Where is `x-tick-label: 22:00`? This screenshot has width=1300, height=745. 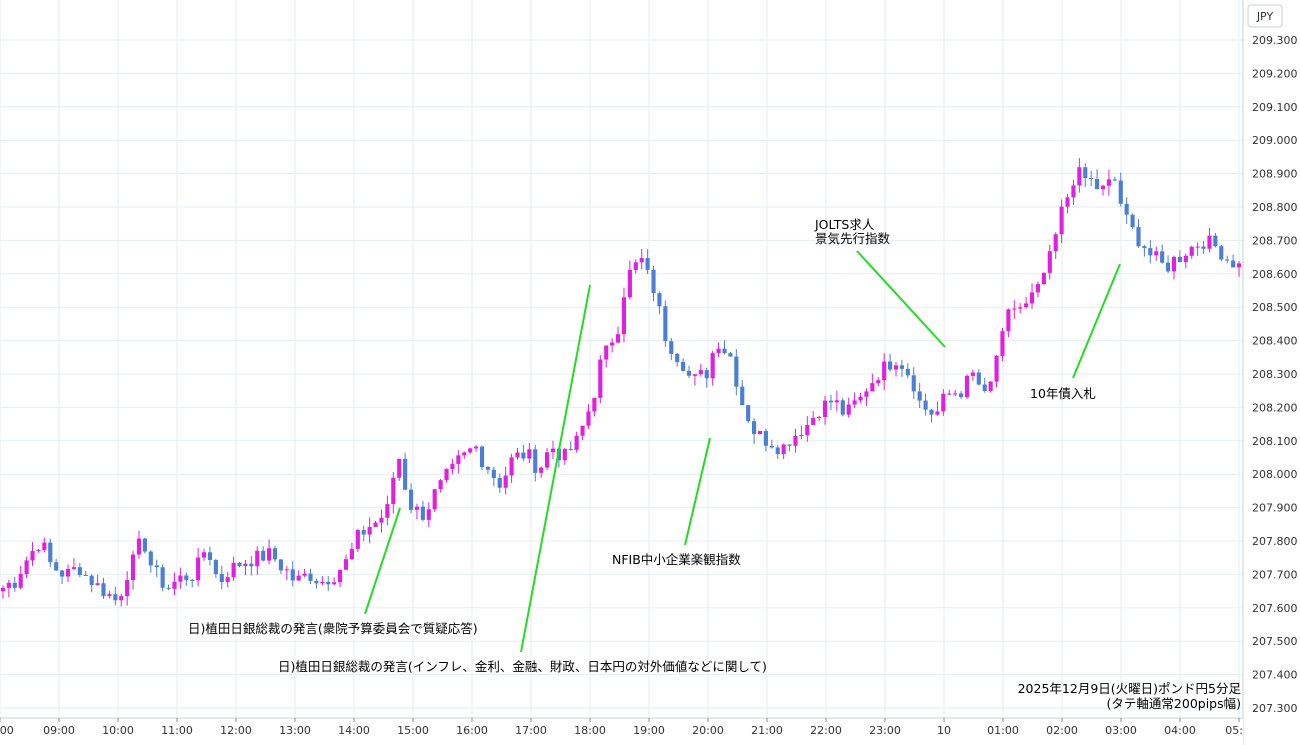 x-tick-label: 22:00 is located at coordinates (826, 730).